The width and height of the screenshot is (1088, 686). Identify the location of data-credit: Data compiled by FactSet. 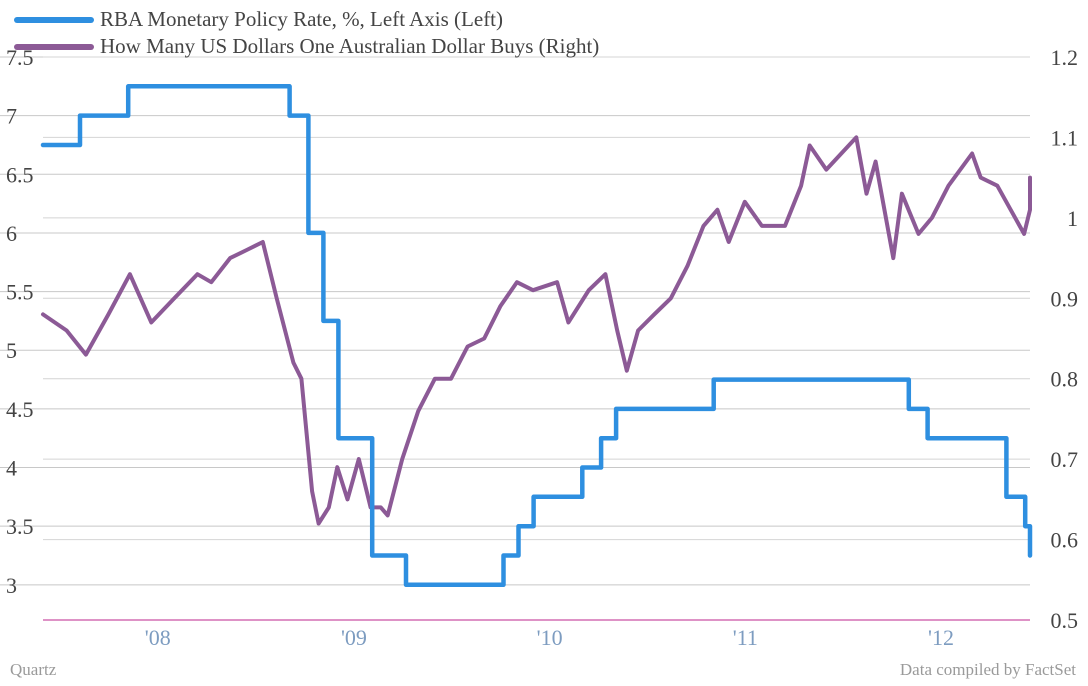
(987, 669).